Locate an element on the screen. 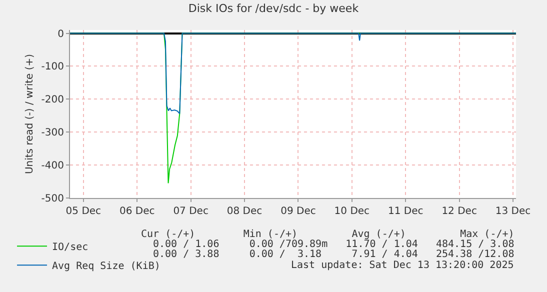 This screenshot has height=292, width=547. text: Cur (-/+) Min (-/+) Avg (-/+) Max (-/+) is located at coordinates (327, 234).